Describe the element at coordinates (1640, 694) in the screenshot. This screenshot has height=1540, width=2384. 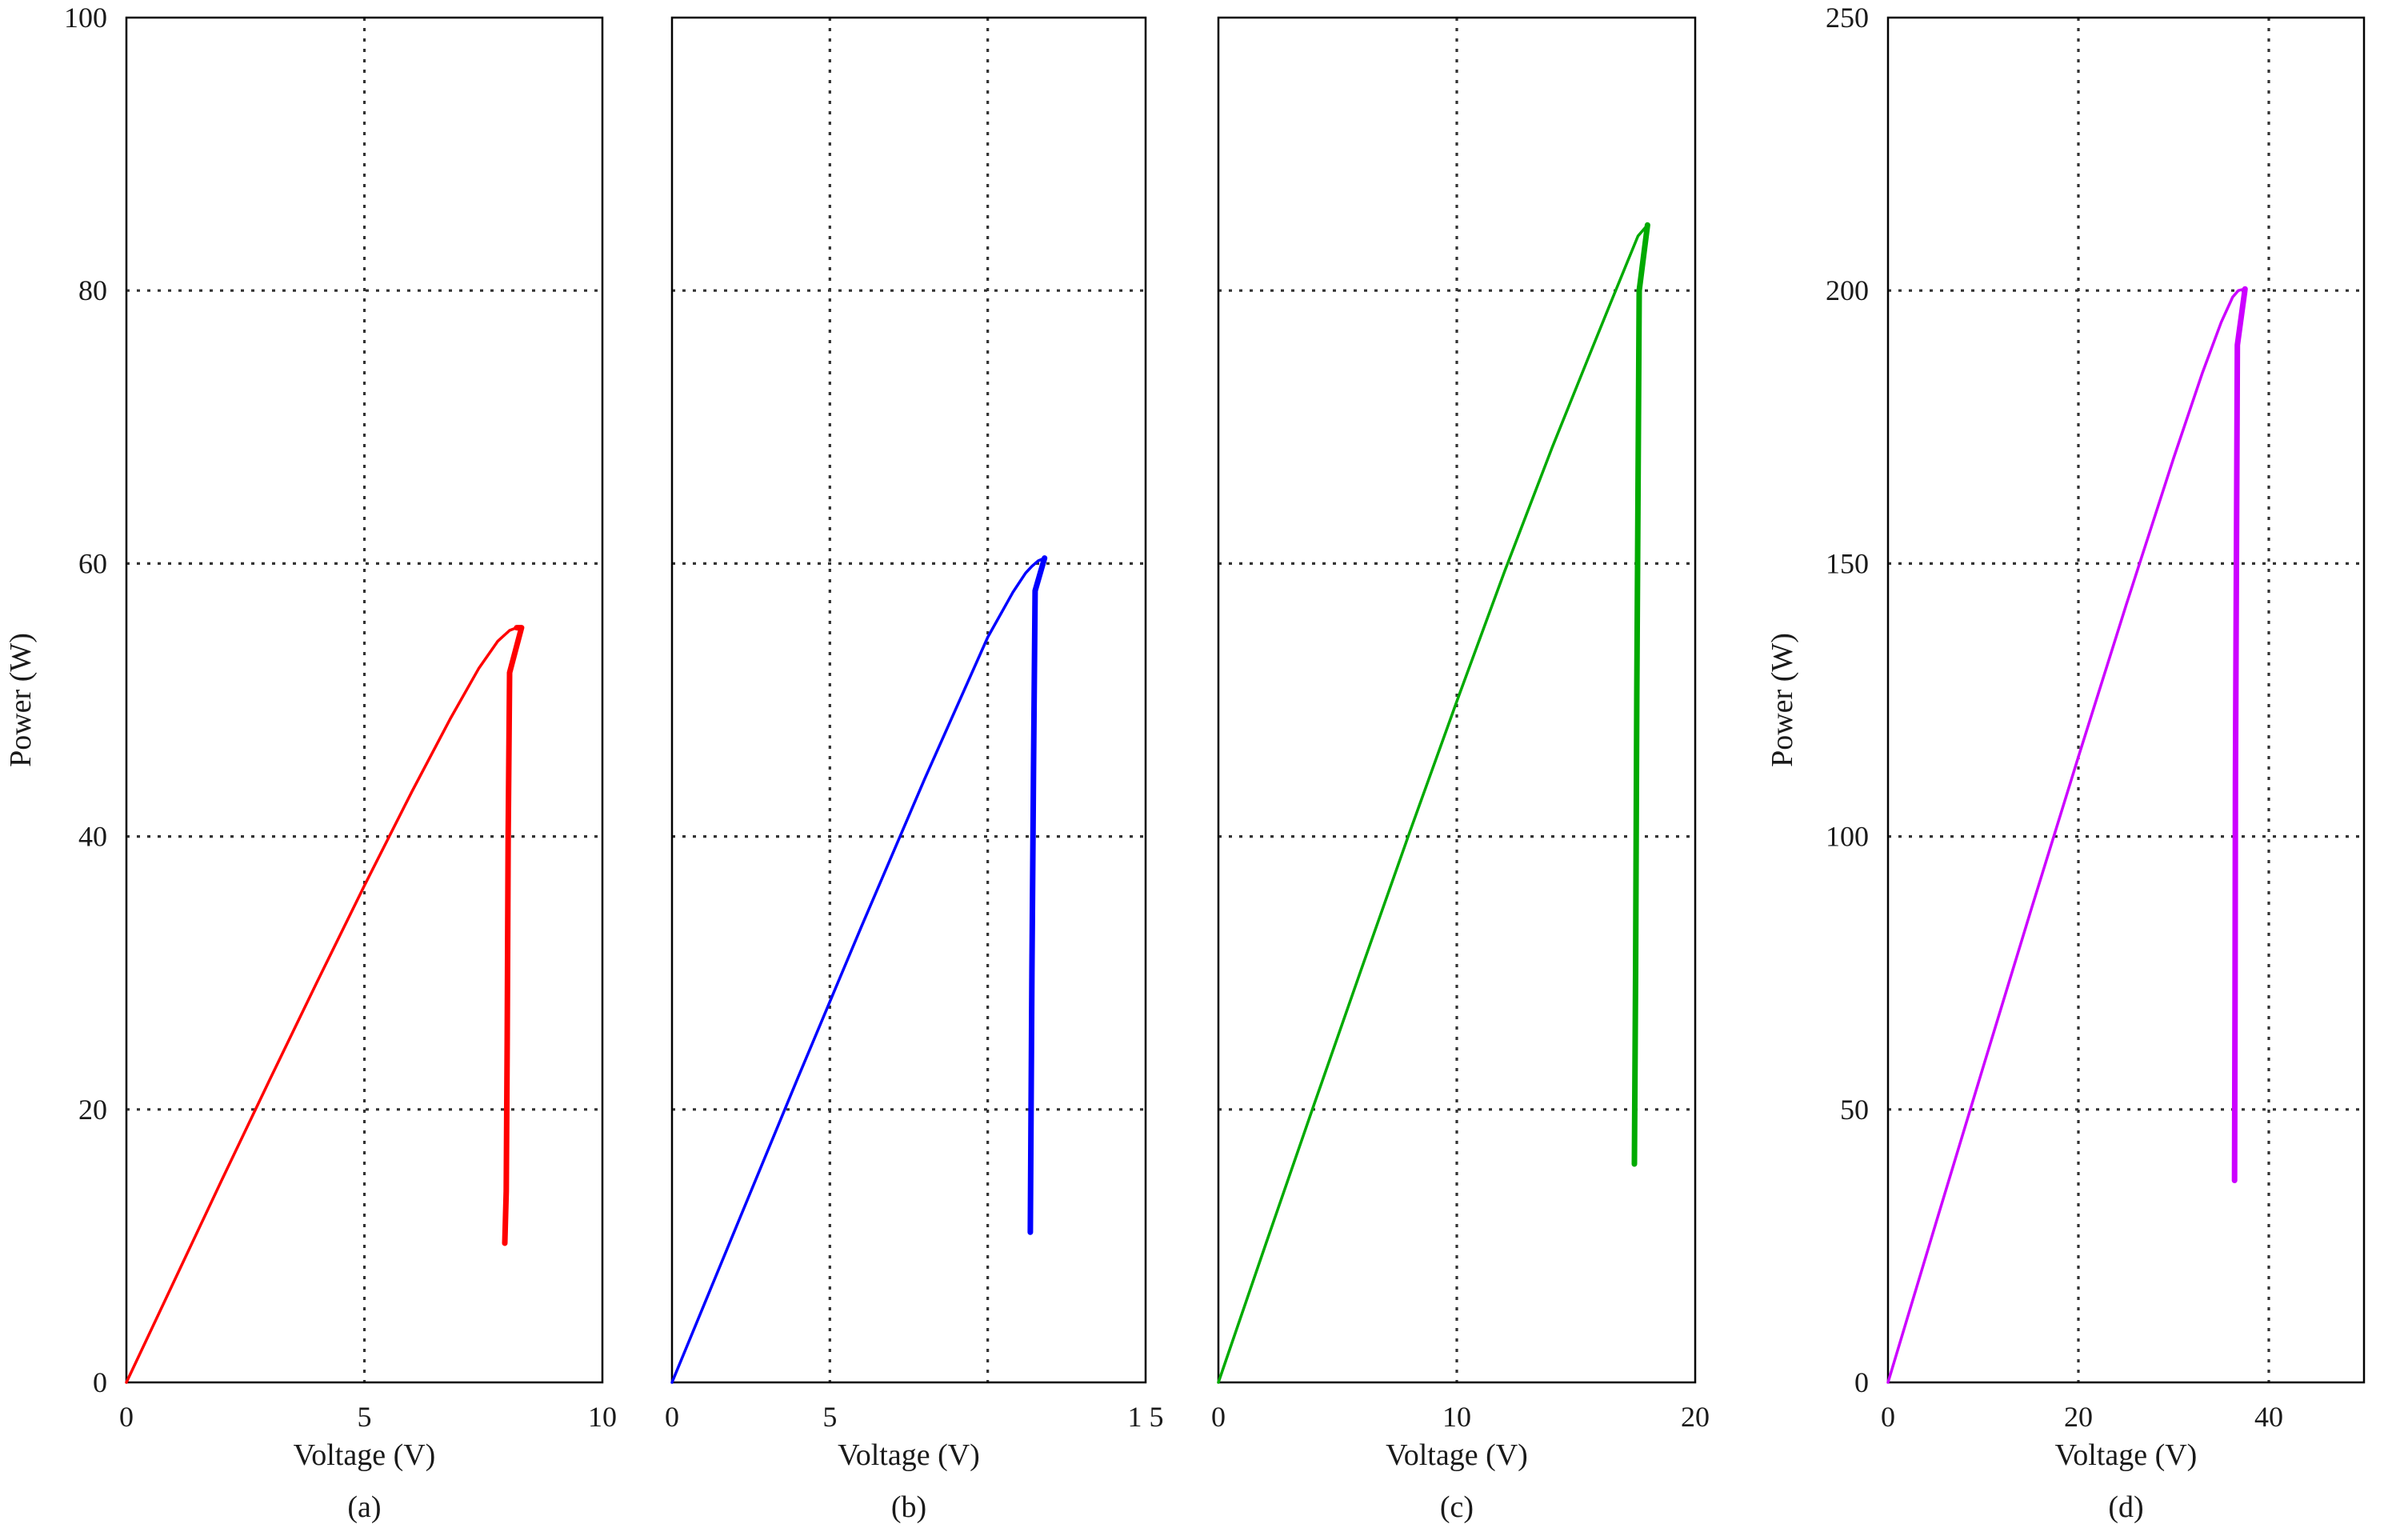
I see `panel-3-tracking-segment` at that location.